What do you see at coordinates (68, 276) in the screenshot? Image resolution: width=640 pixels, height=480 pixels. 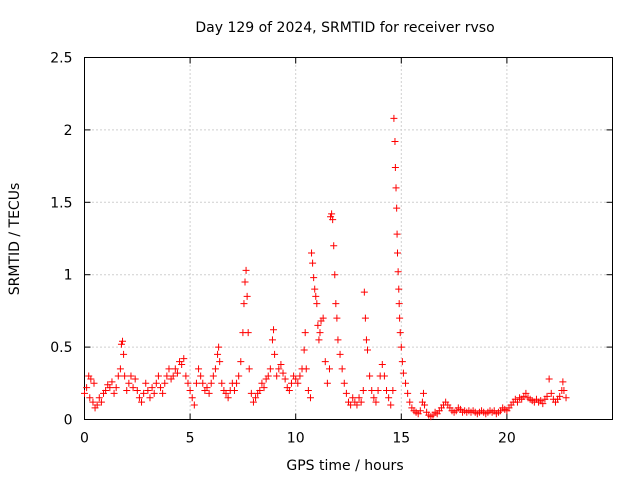 I see `y-tick-label: 1` at bounding box center [68, 276].